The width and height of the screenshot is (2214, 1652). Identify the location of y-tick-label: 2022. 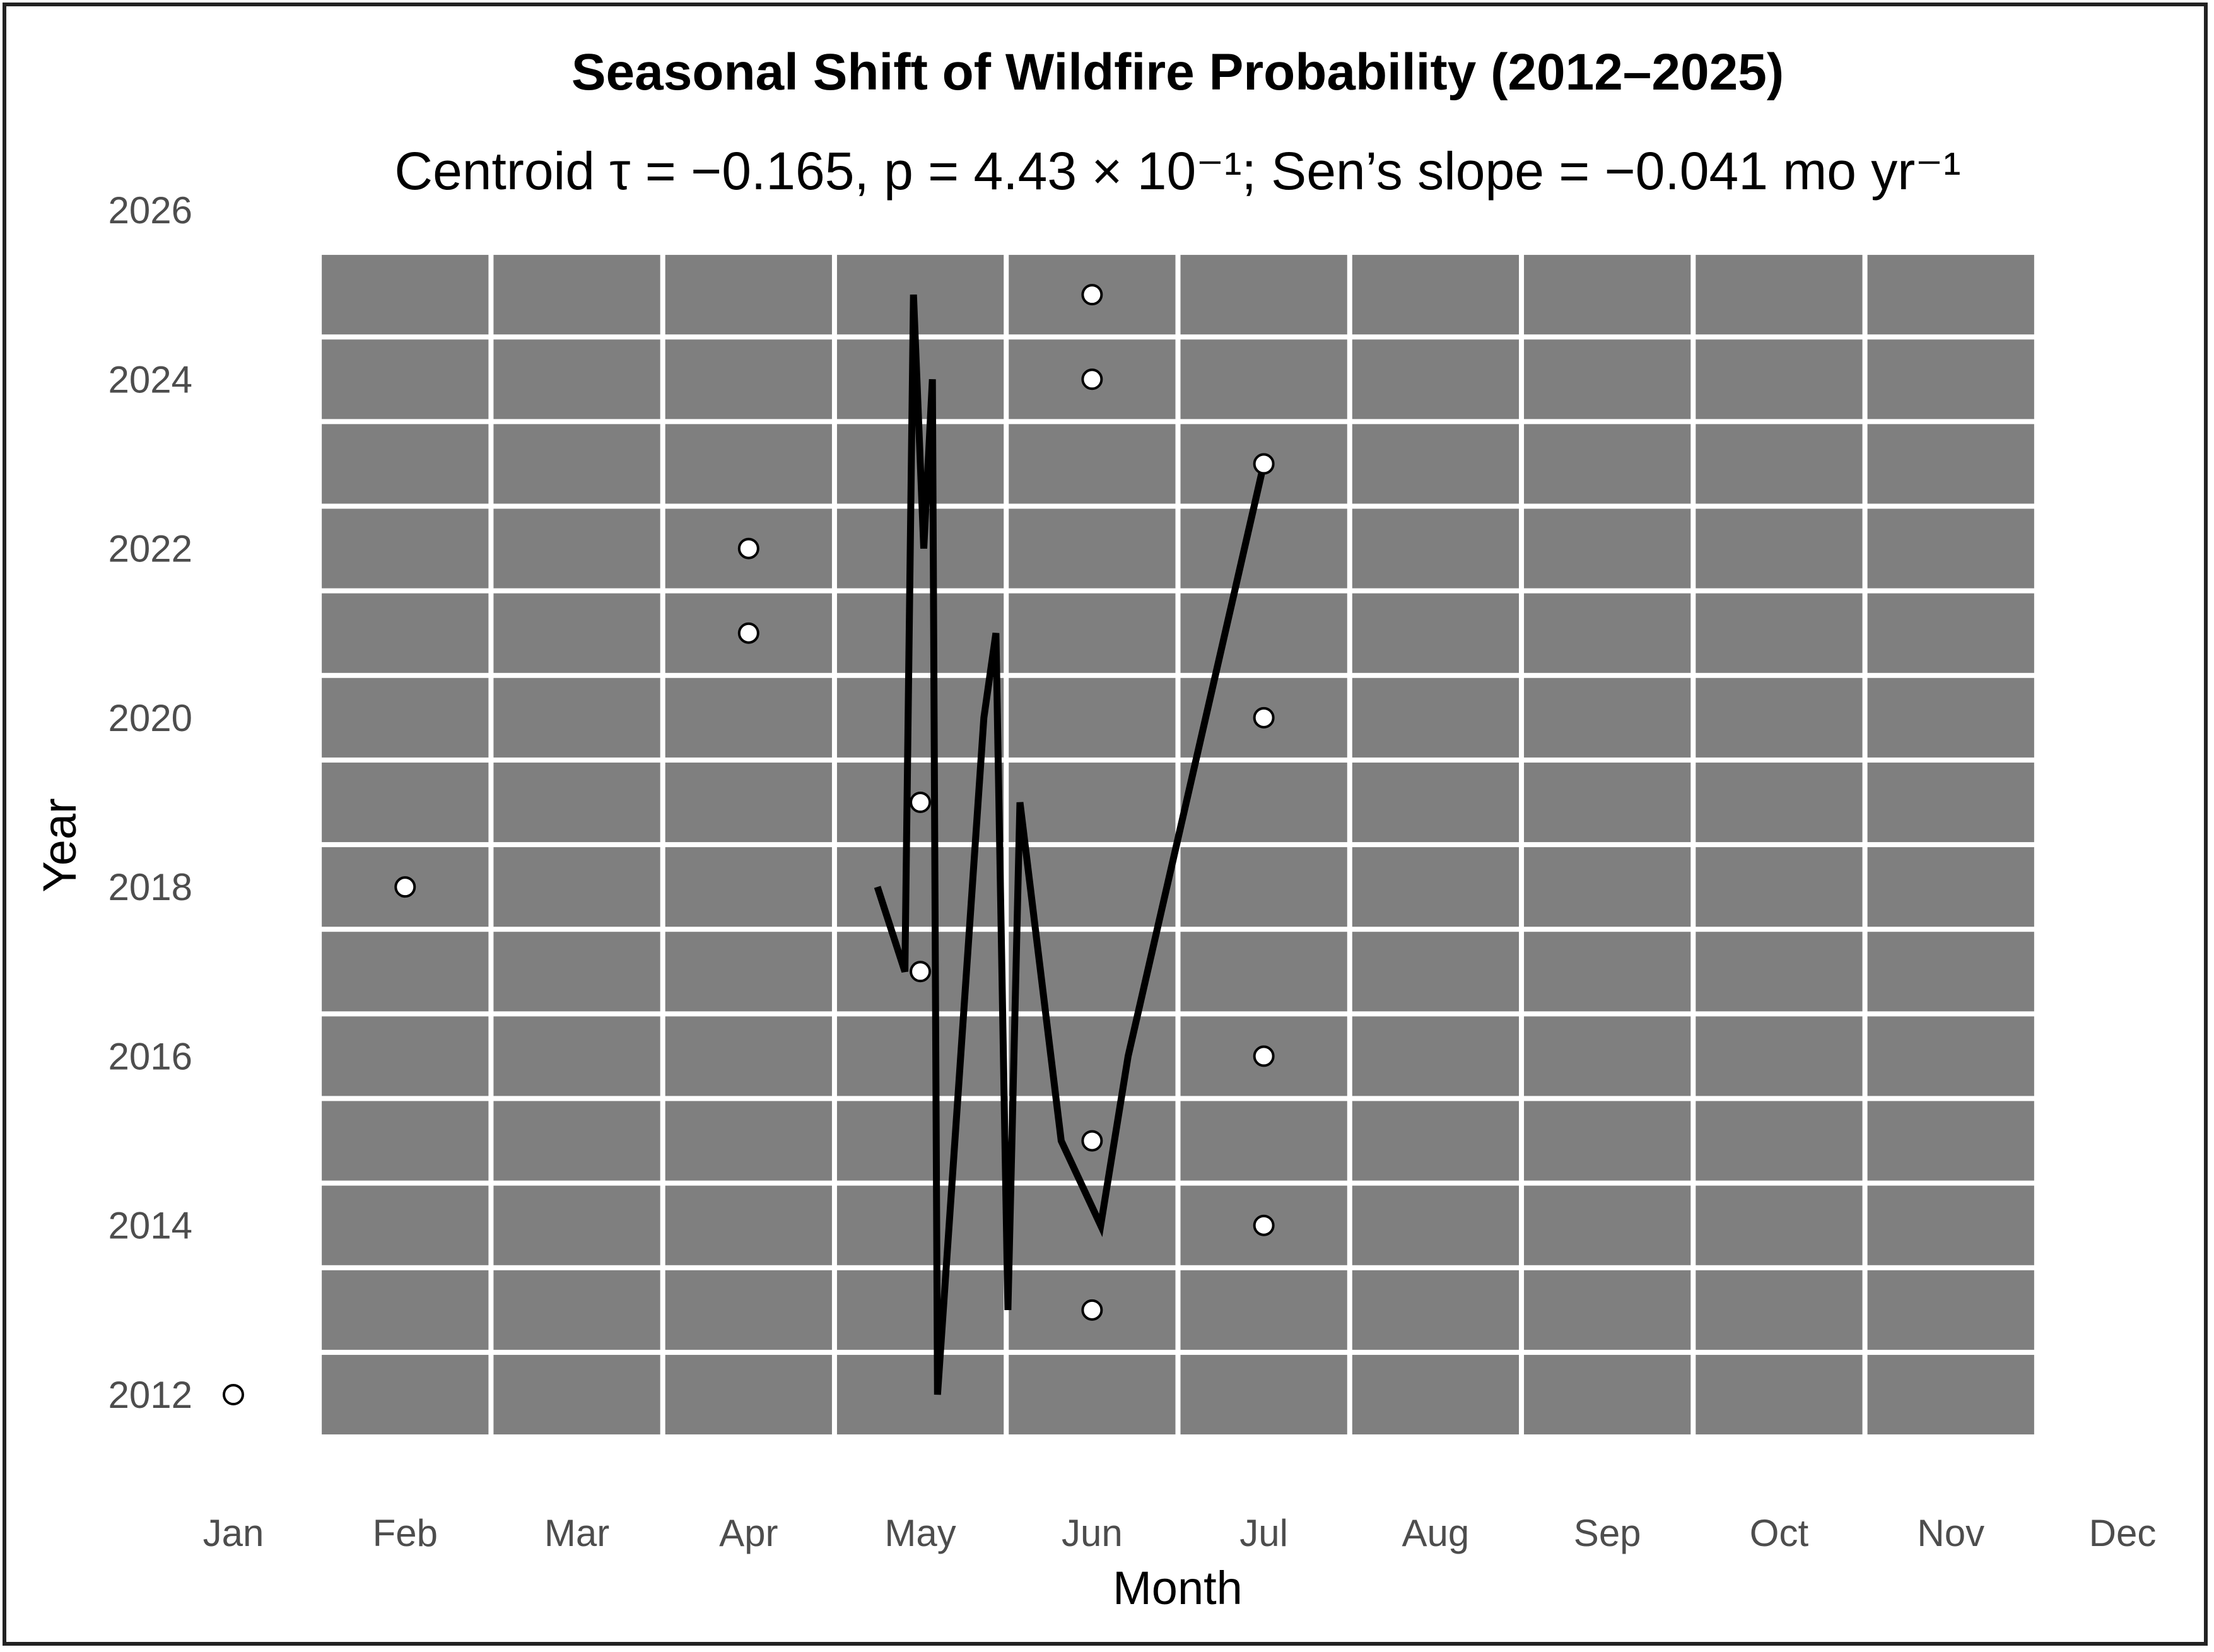
(150, 549).